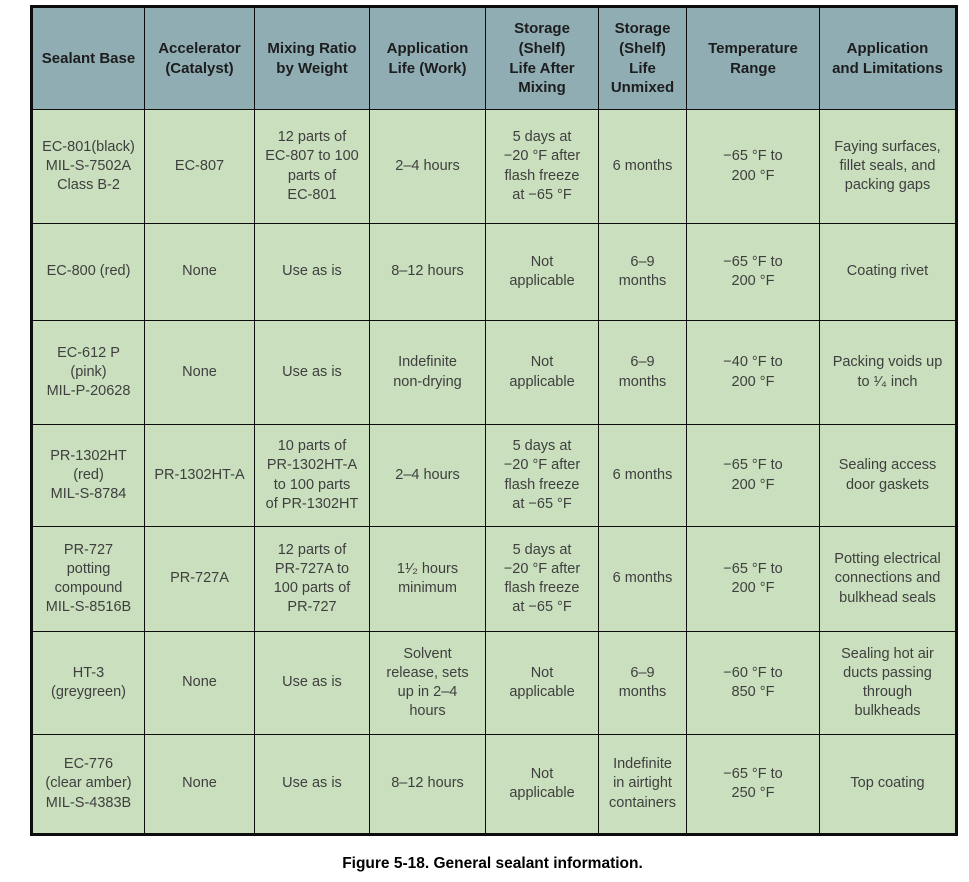 This screenshot has width=969, height=882. I want to click on table-cell: Solvent release, sets up in 2–4 hours, so click(427, 683).